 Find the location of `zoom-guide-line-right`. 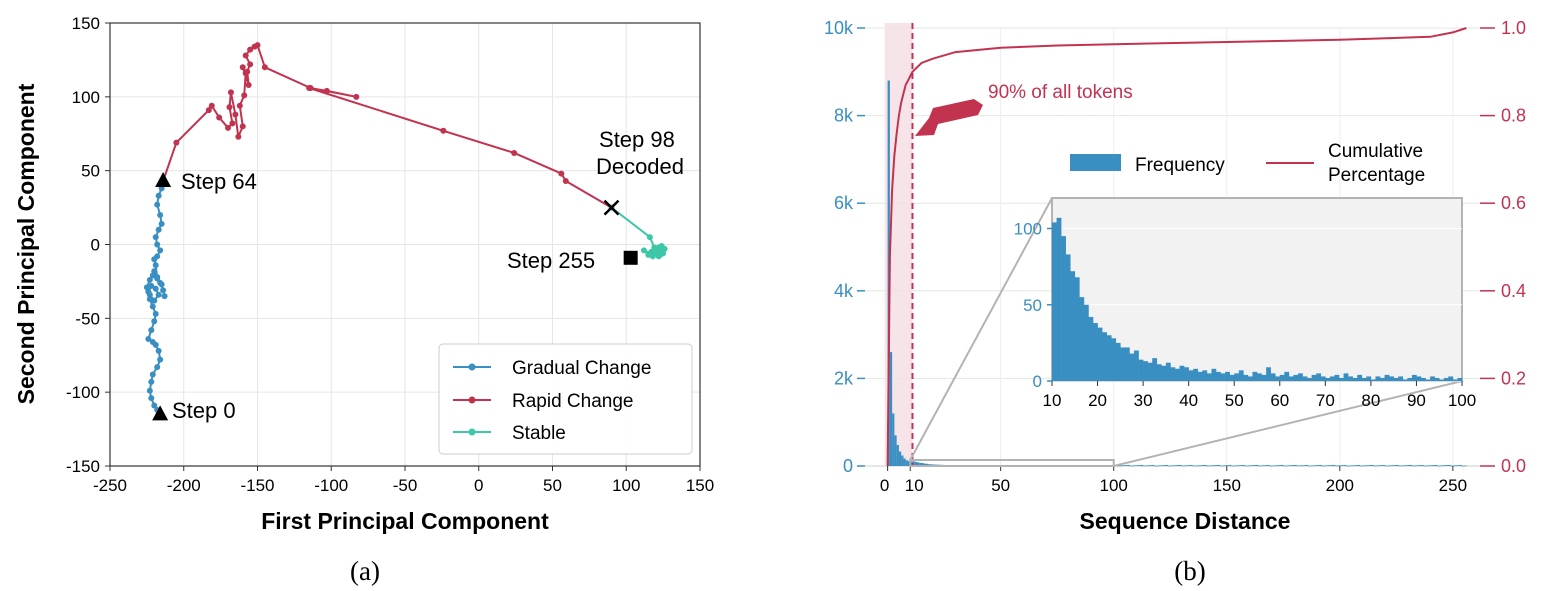

zoom-guide-line-right is located at coordinates (1288, 423).